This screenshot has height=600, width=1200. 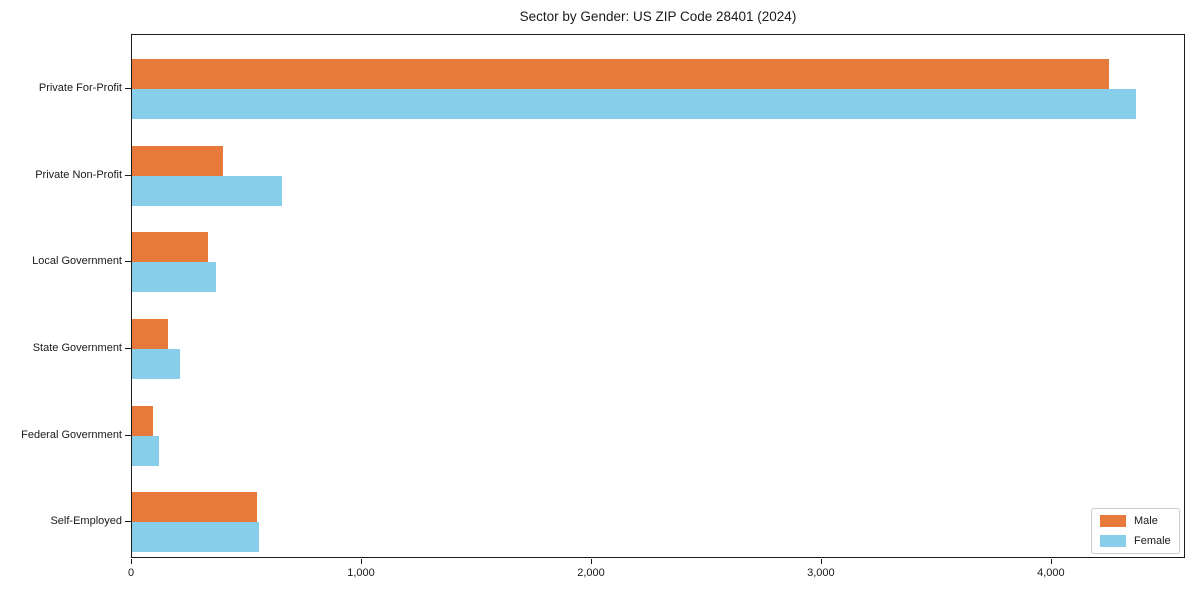 What do you see at coordinates (77, 347) in the screenshot?
I see `y-label-3: State Government` at bounding box center [77, 347].